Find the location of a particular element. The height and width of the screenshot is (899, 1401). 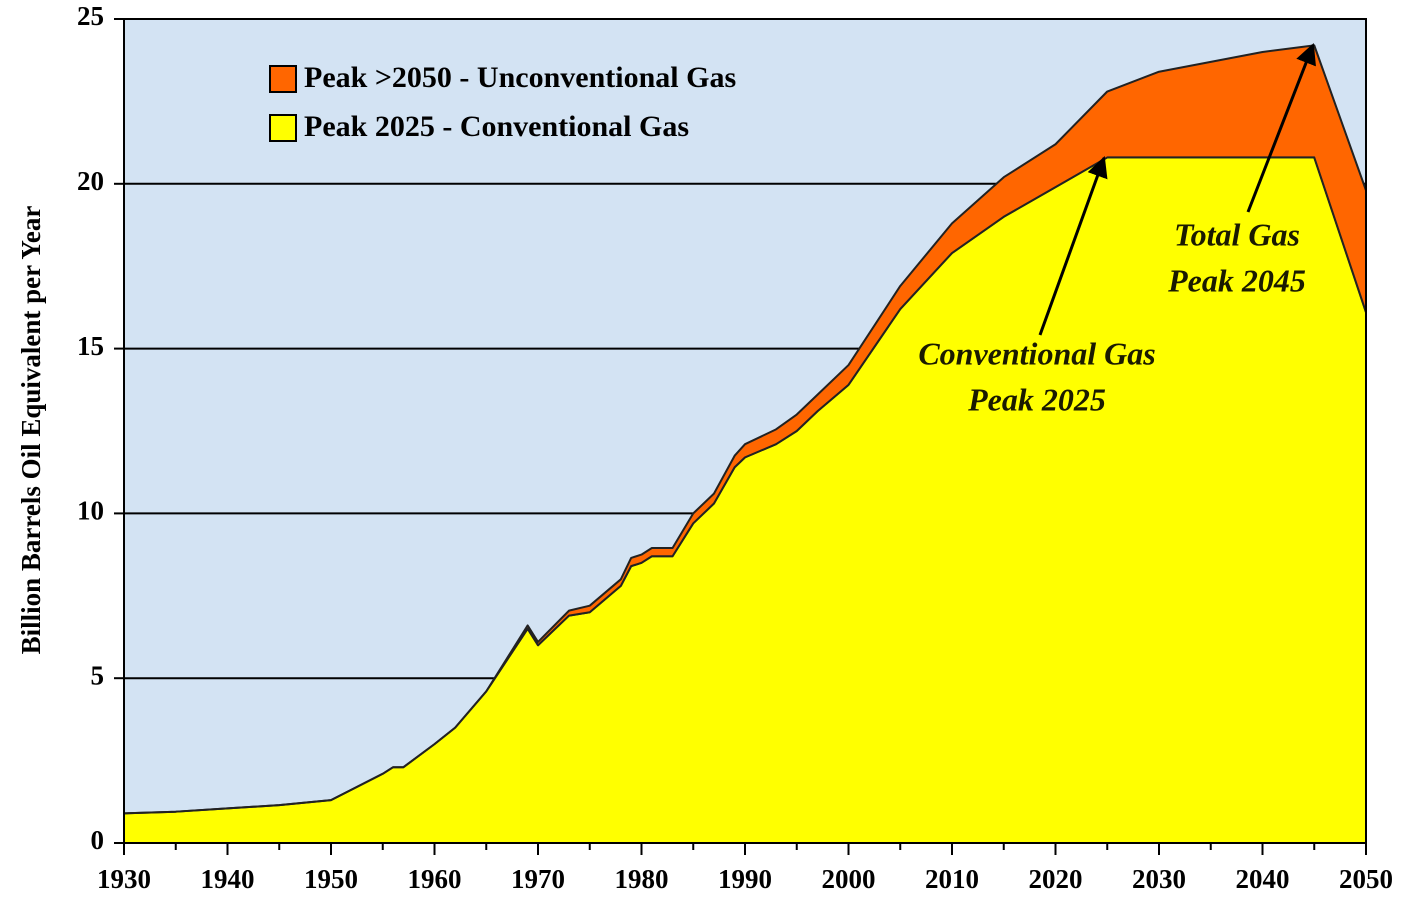

y-tick-label: 10 is located at coordinates (90, 511).